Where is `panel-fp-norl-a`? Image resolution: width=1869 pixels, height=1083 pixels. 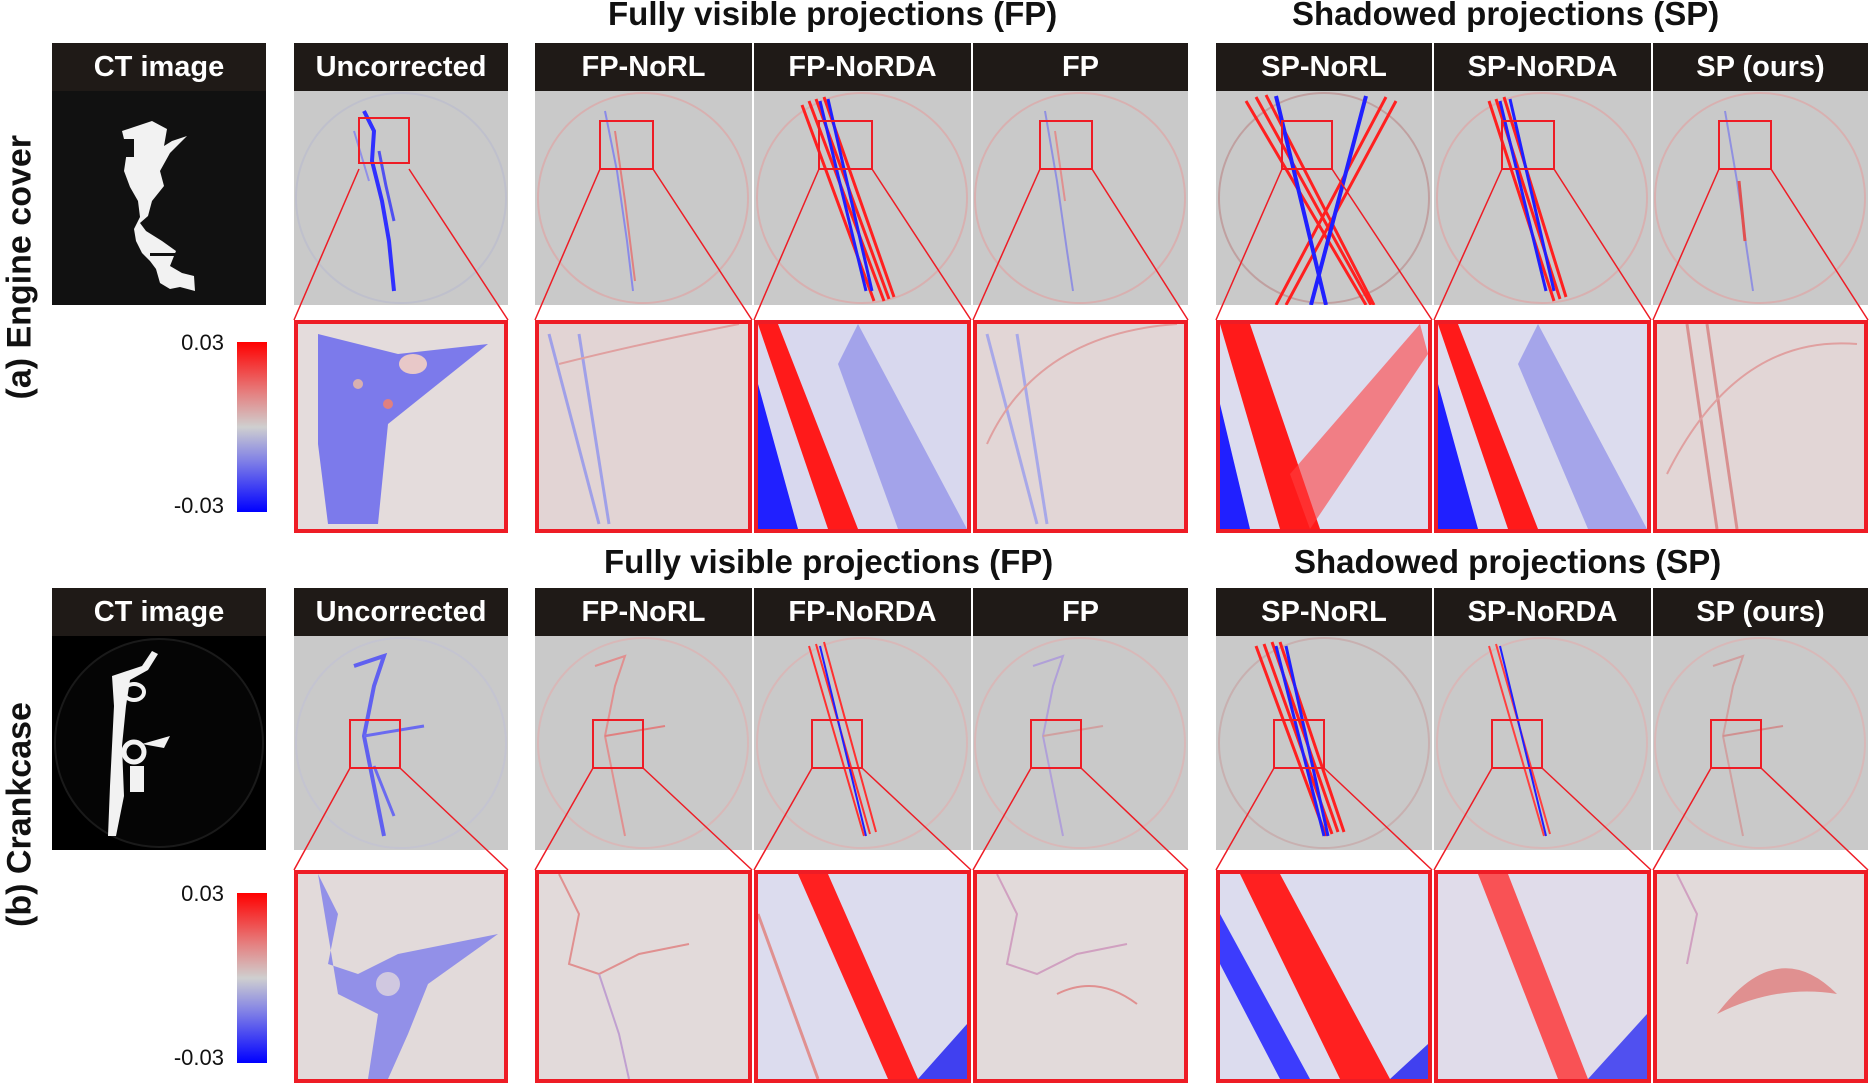 panel-fp-norl-a is located at coordinates (643, 198).